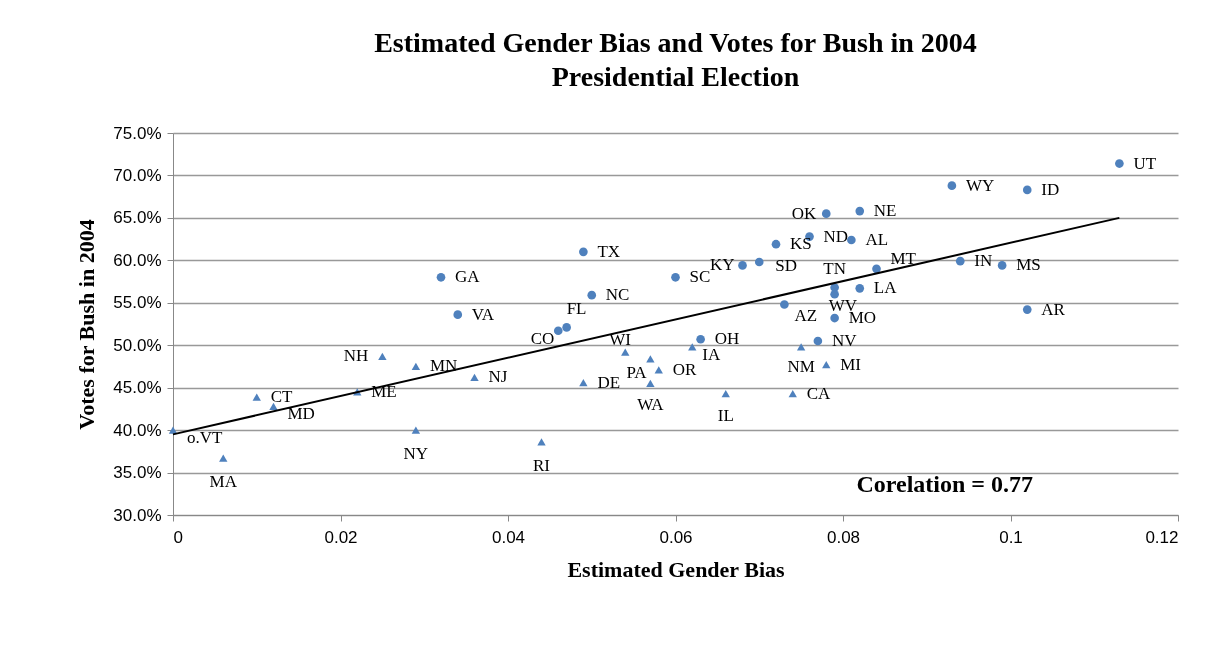 The height and width of the screenshot is (666, 1221). Describe the element at coordinates (356, 356) in the screenshot. I see `annotation: NH` at that location.